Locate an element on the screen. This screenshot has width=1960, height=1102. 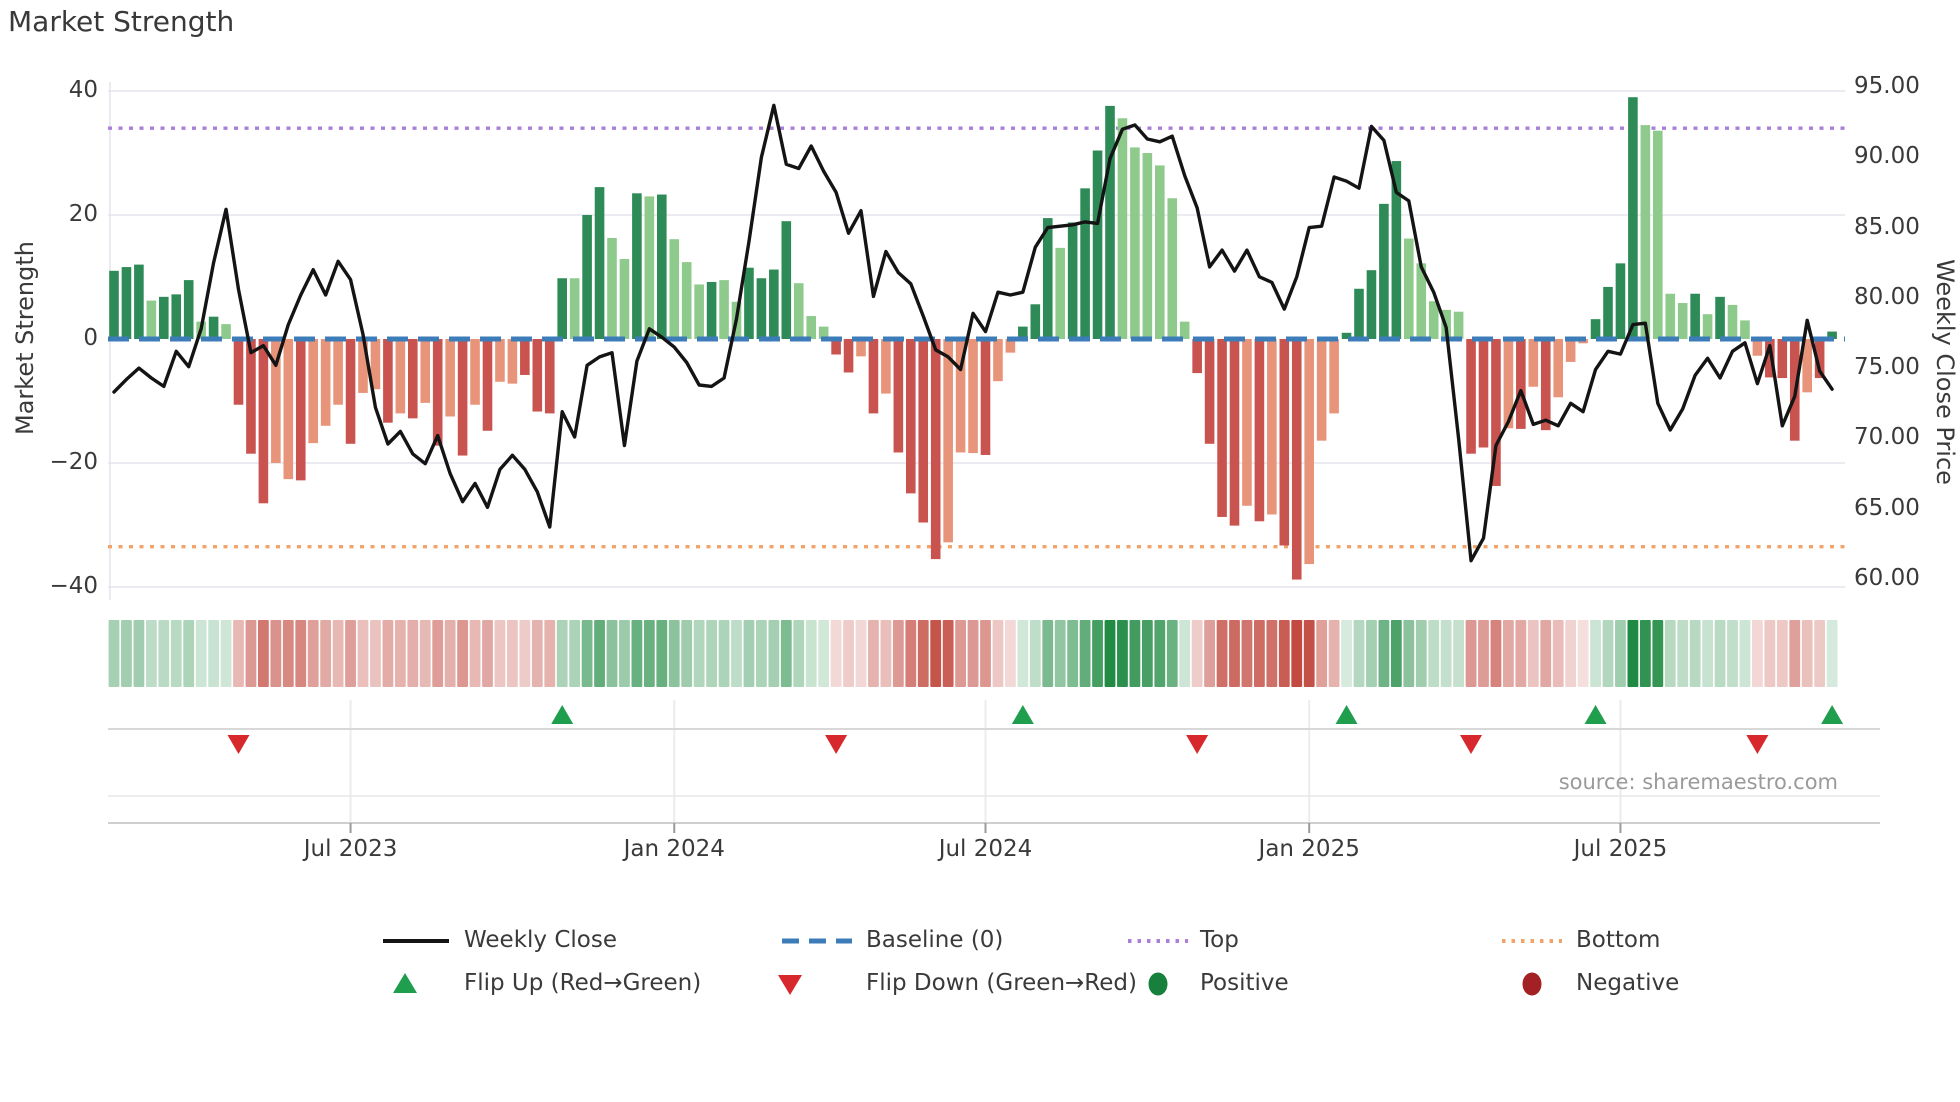
x-tick-label: Jul 2025 is located at coordinates (1620, 849).